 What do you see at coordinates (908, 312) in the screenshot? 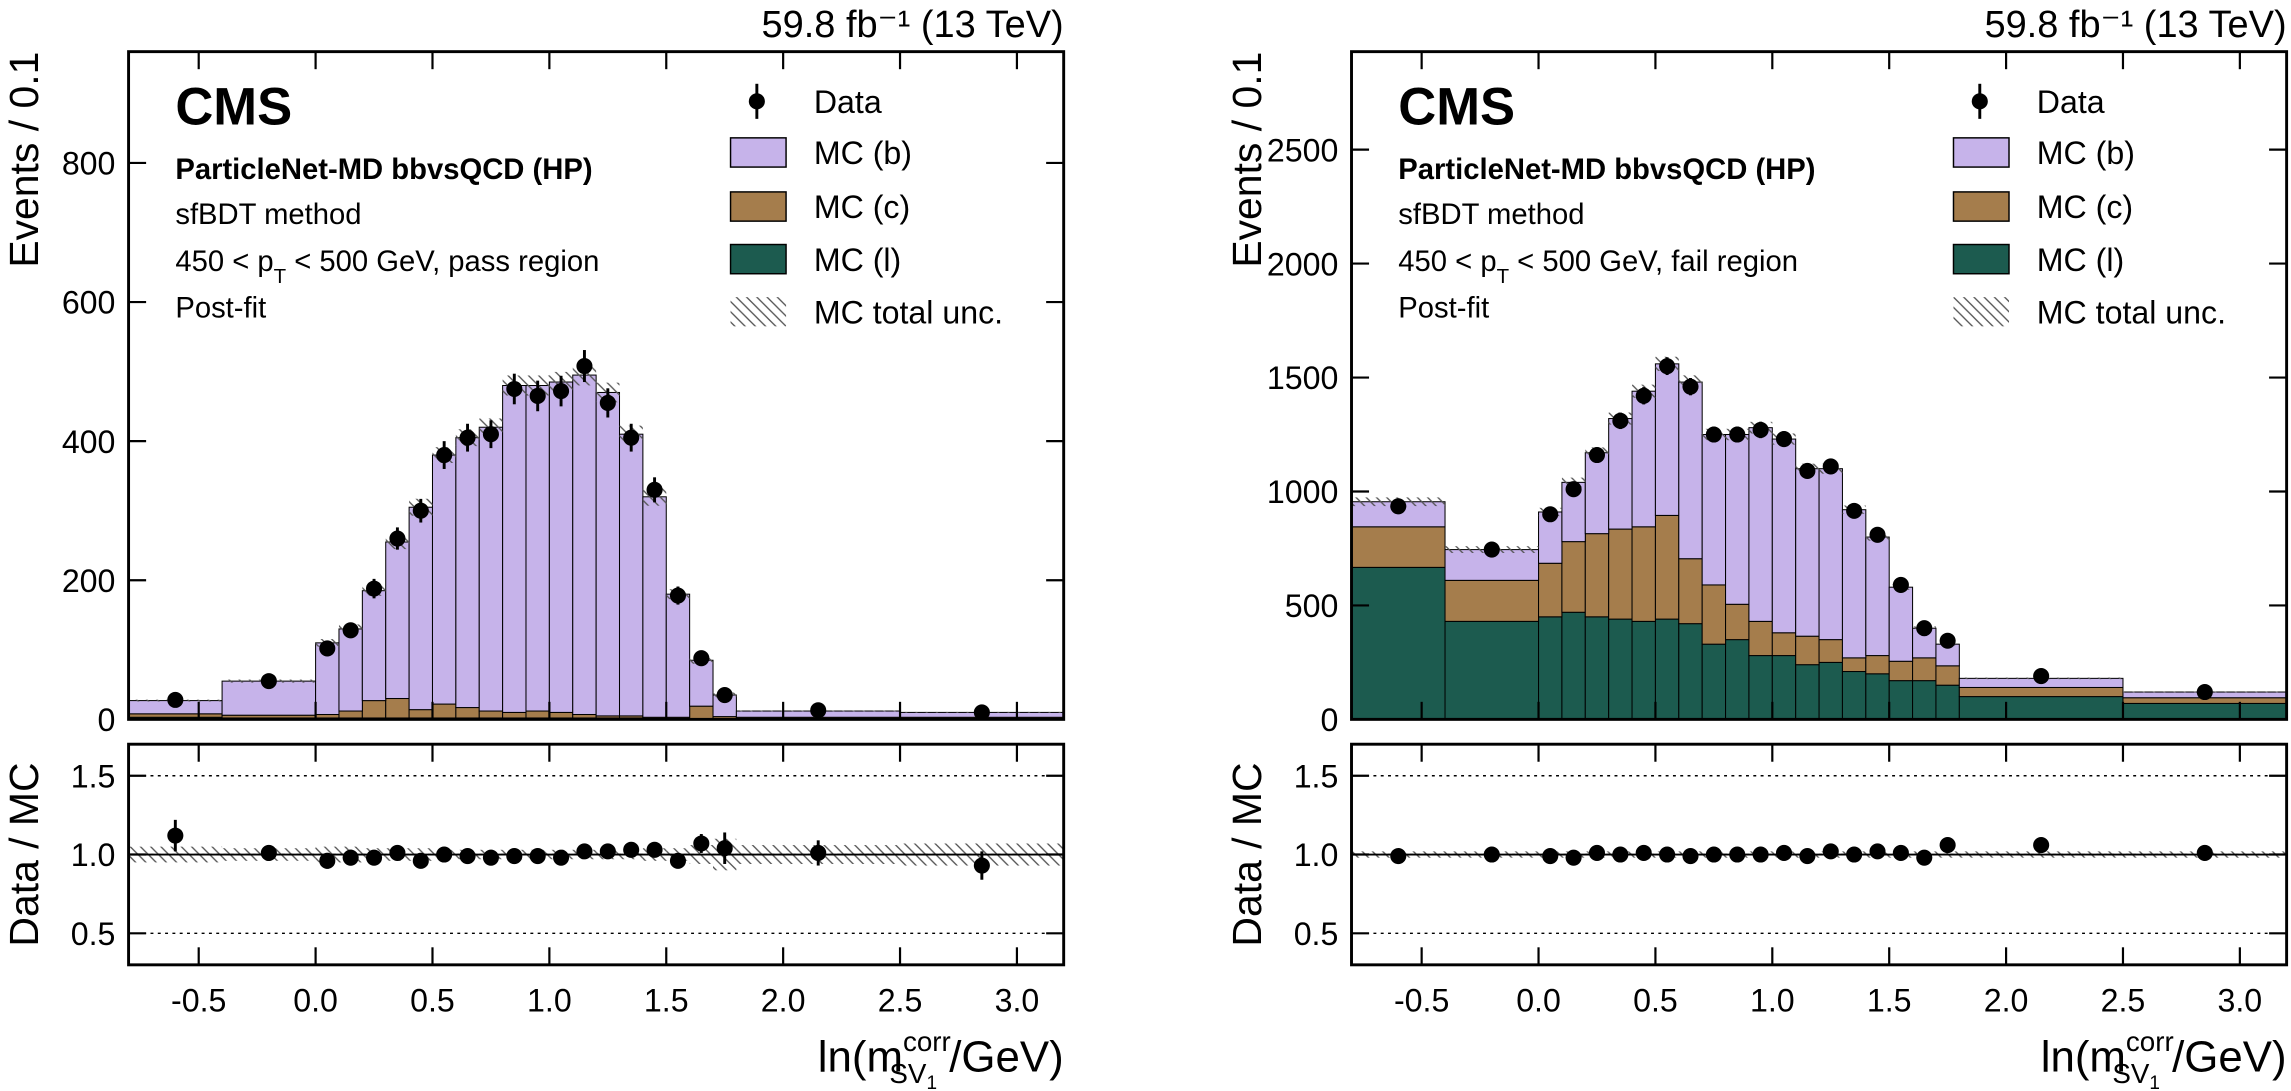
I see `legend-label: MC total unc.` at bounding box center [908, 312].